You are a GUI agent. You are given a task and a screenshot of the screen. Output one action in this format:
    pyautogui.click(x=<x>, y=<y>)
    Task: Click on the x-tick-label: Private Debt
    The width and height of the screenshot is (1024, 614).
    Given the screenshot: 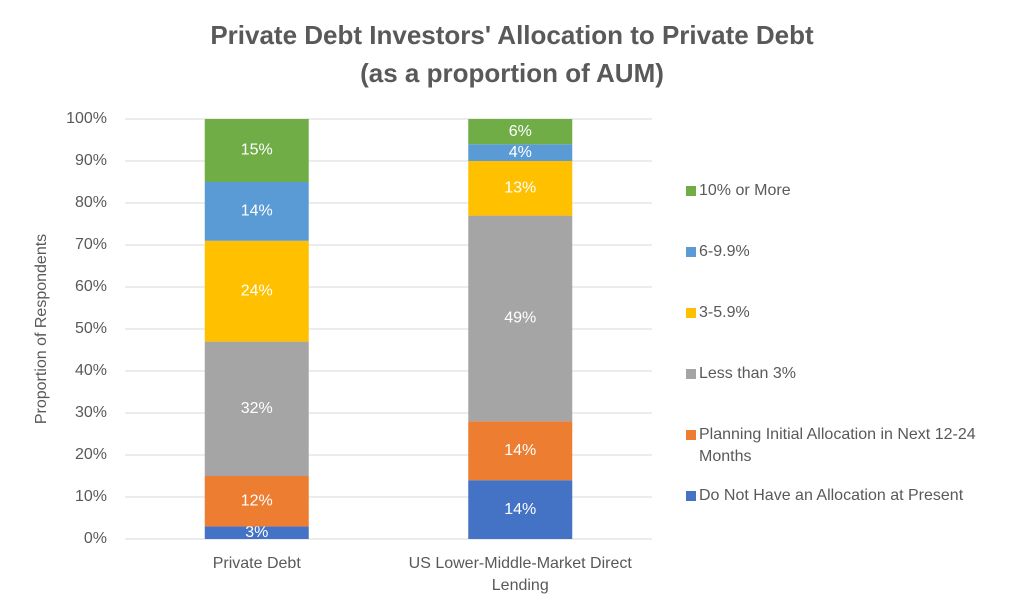 What is the action you would take?
    pyautogui.click(x=256, y=563)
    